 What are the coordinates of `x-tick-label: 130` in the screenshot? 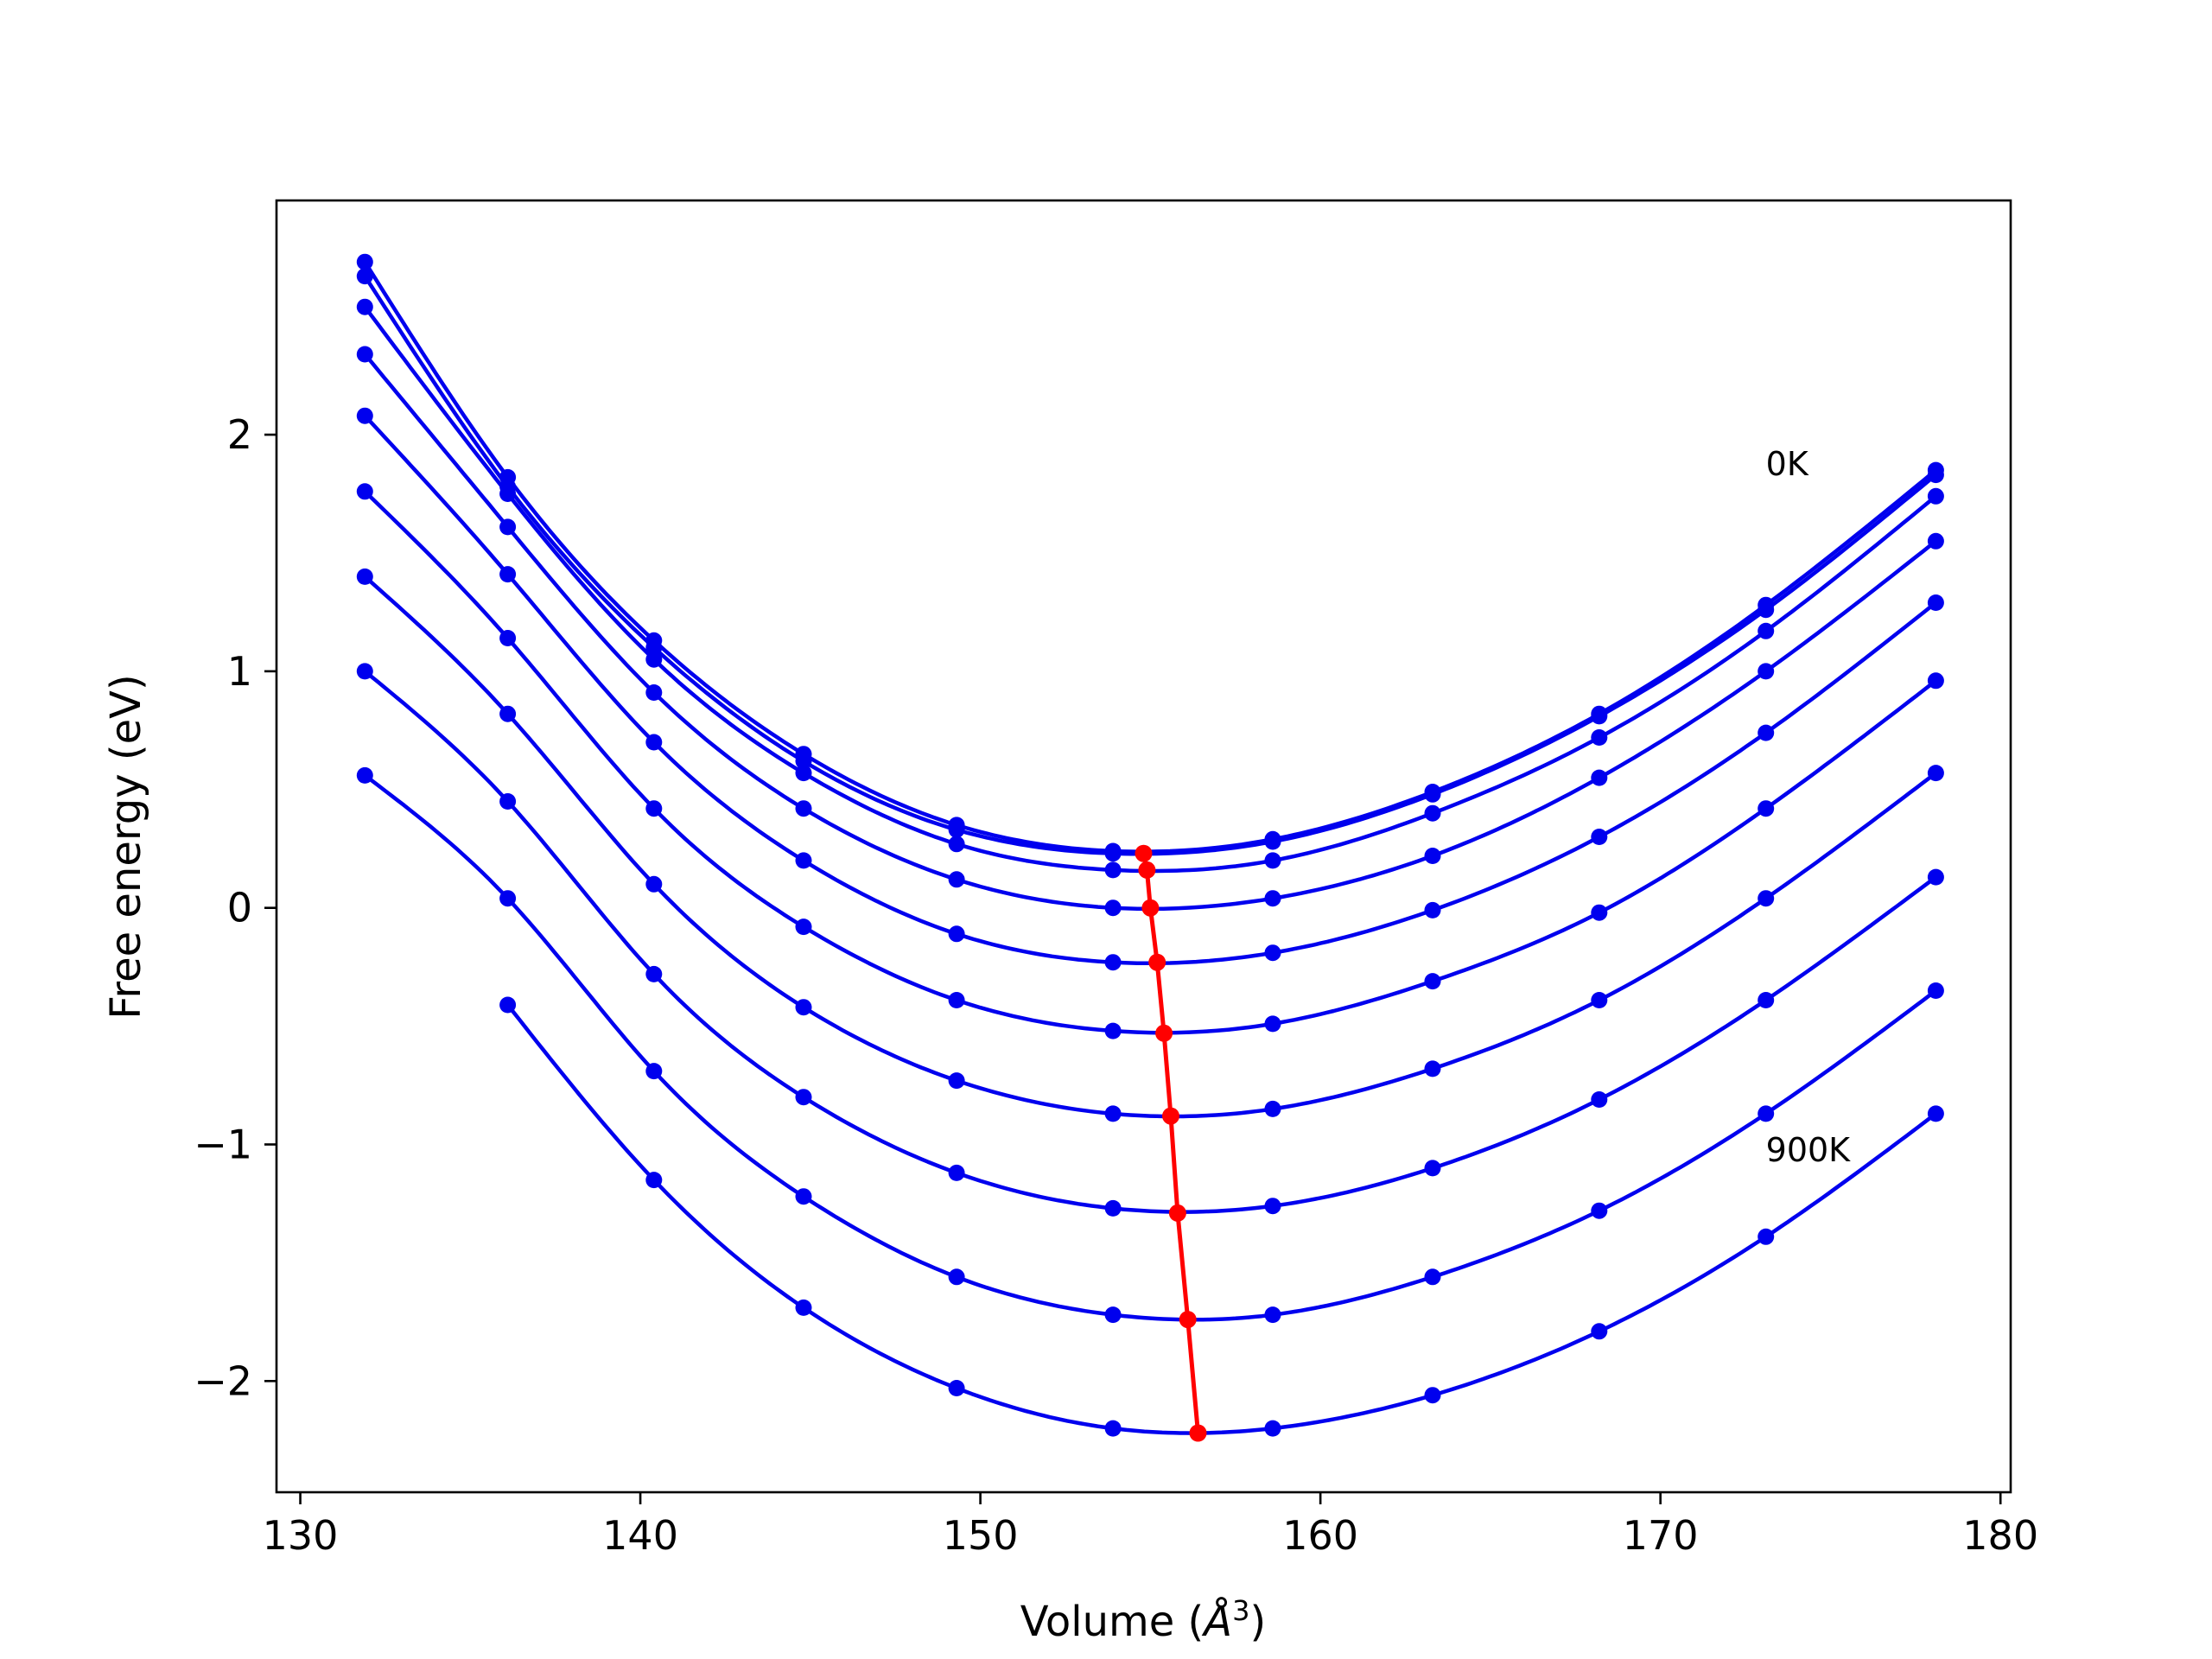 It's located at (301, 1535).